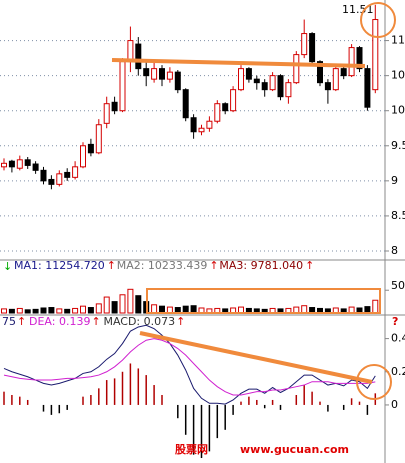  Describe the element at coordinates (398, 40) in the screenshot. I see `y-tick-label: 11` at that location.